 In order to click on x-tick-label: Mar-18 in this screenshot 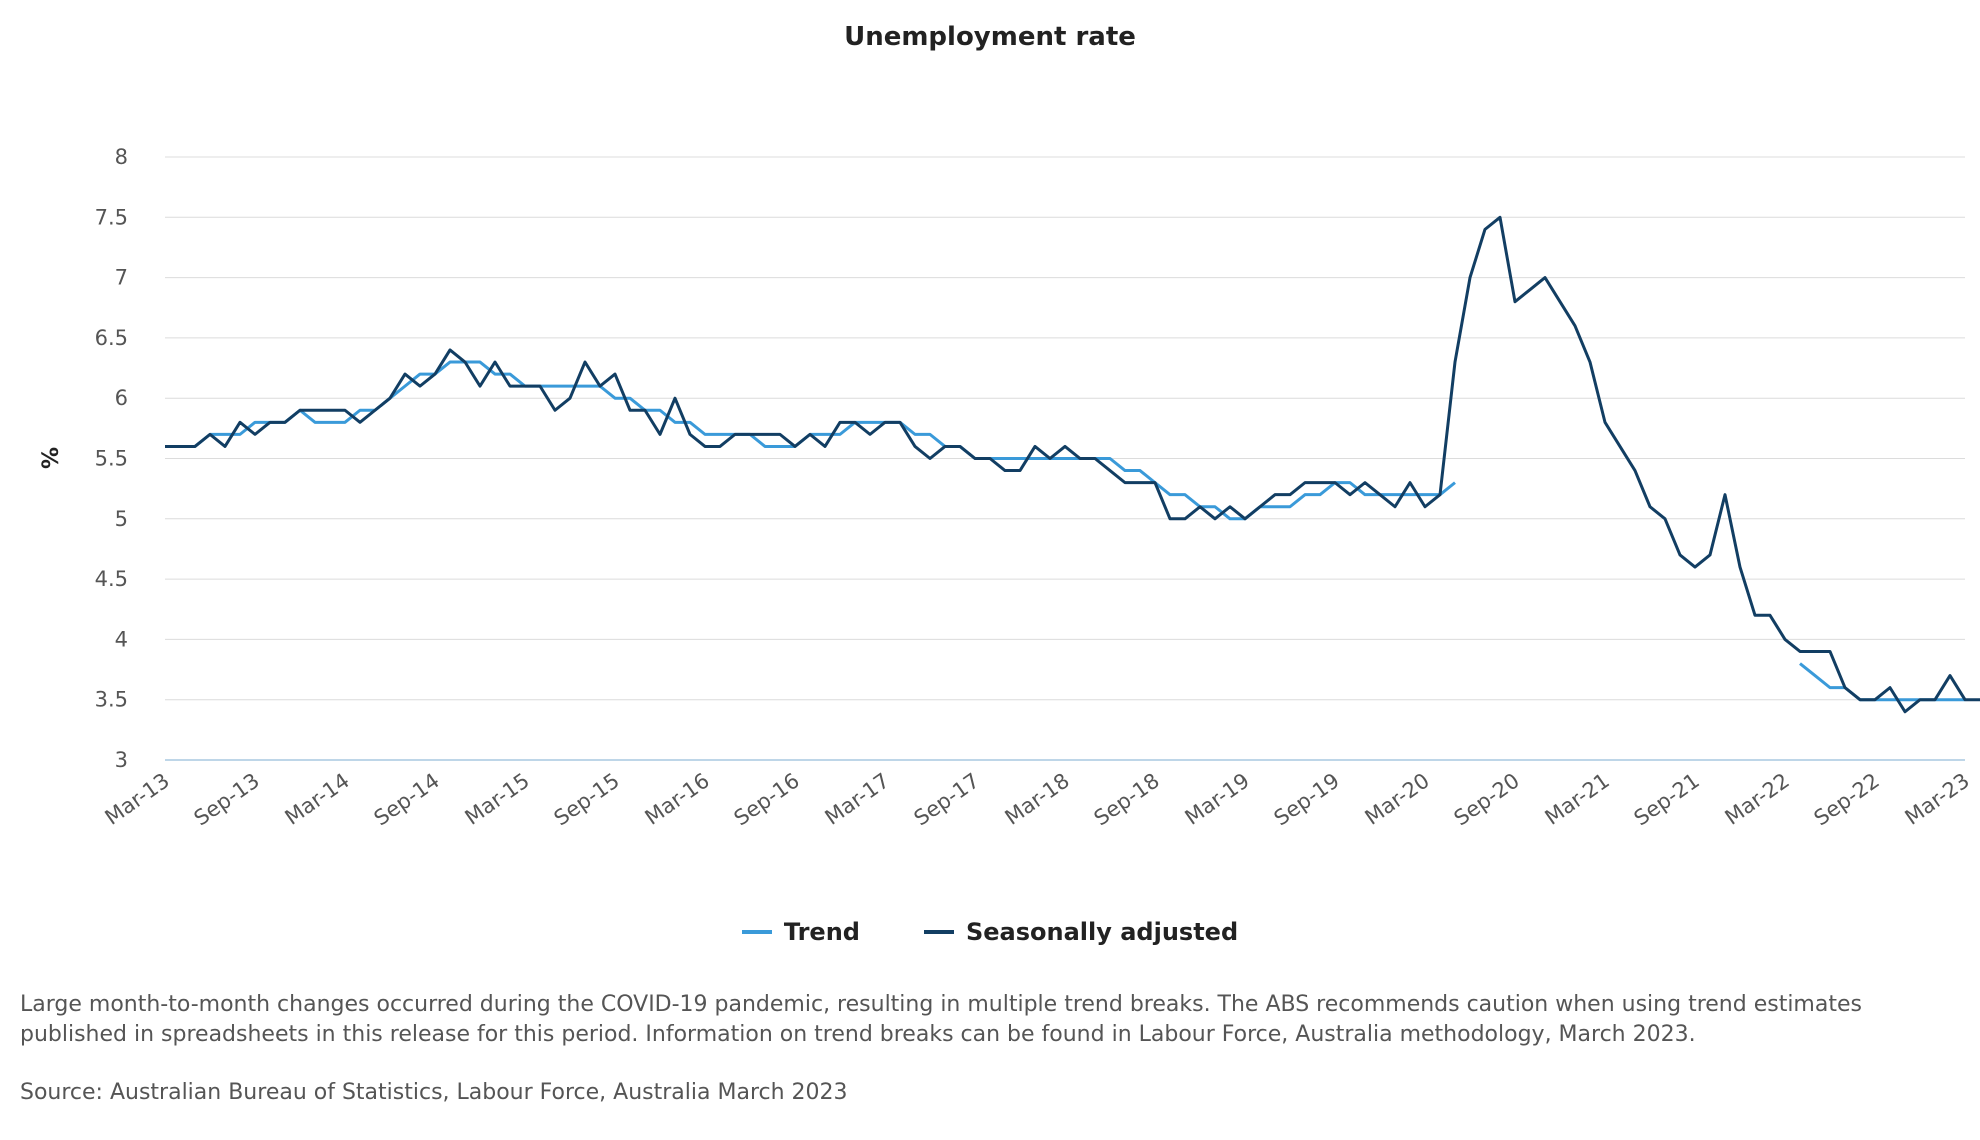, I will do `click(1037, 798)`.